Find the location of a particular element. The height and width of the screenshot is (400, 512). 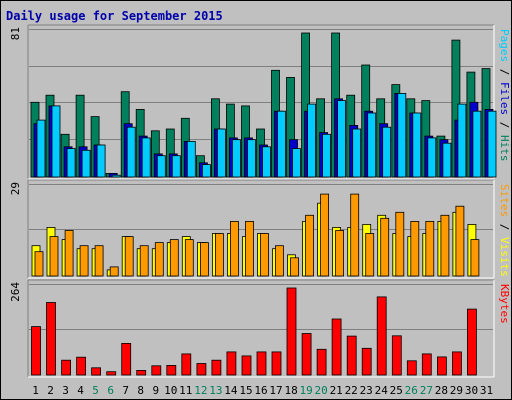

legend-files: Files is located at coordinates (504, 98).